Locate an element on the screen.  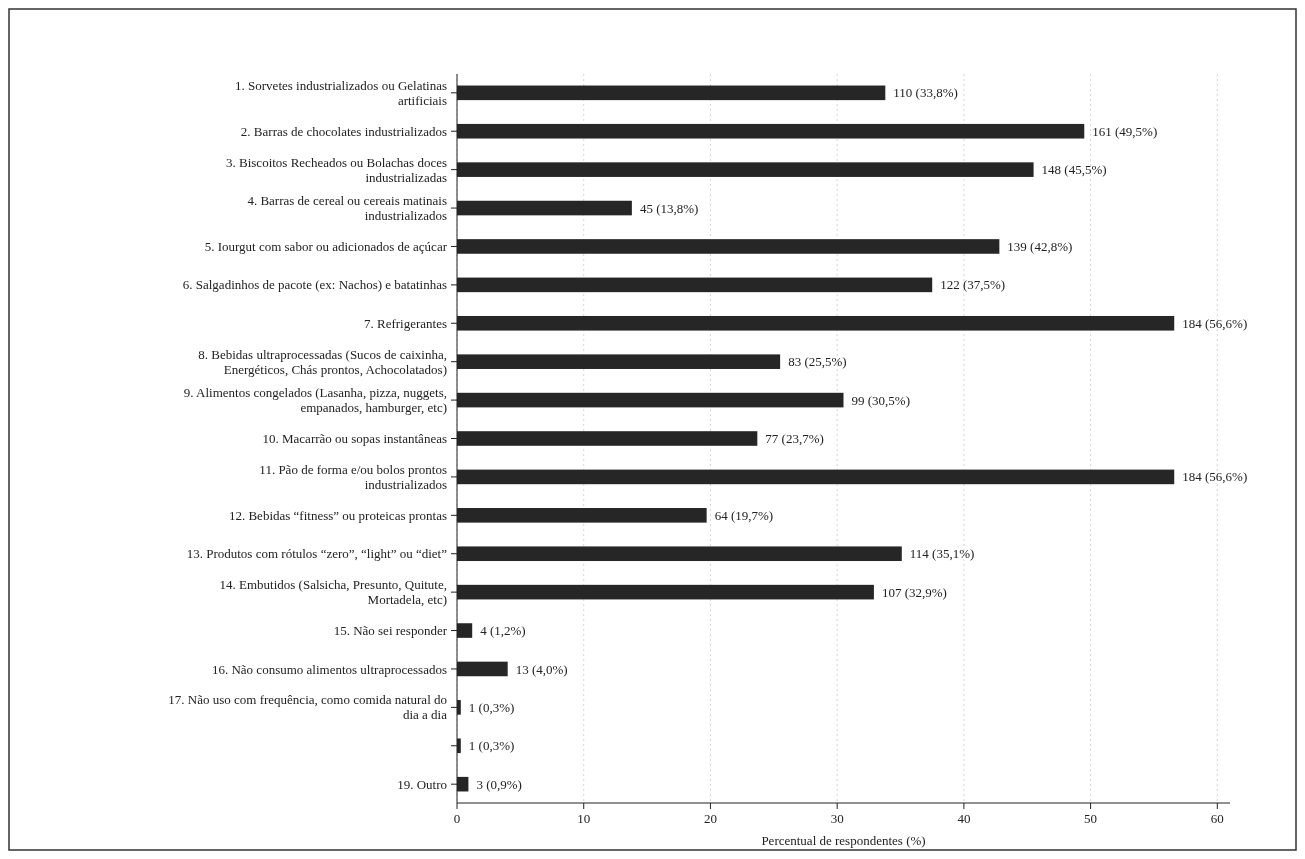
data-label: 148 (45,5%) is located at coordinates (1074, 170).